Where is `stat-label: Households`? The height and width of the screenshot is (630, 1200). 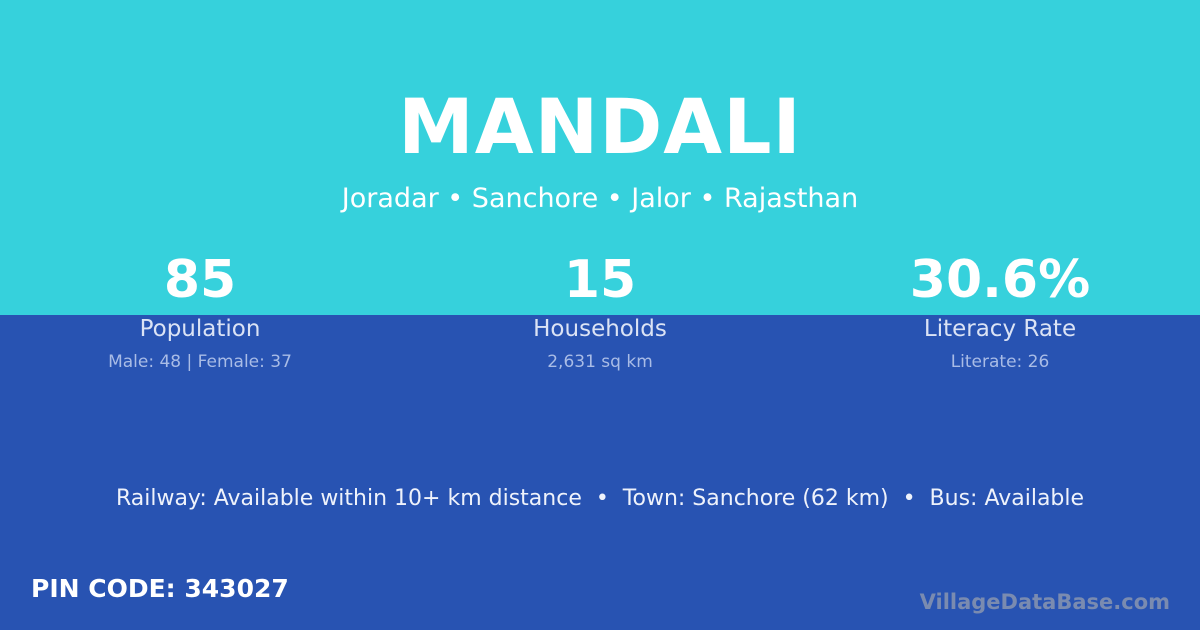 stat-label: Households is located at coordinates (600, 329).